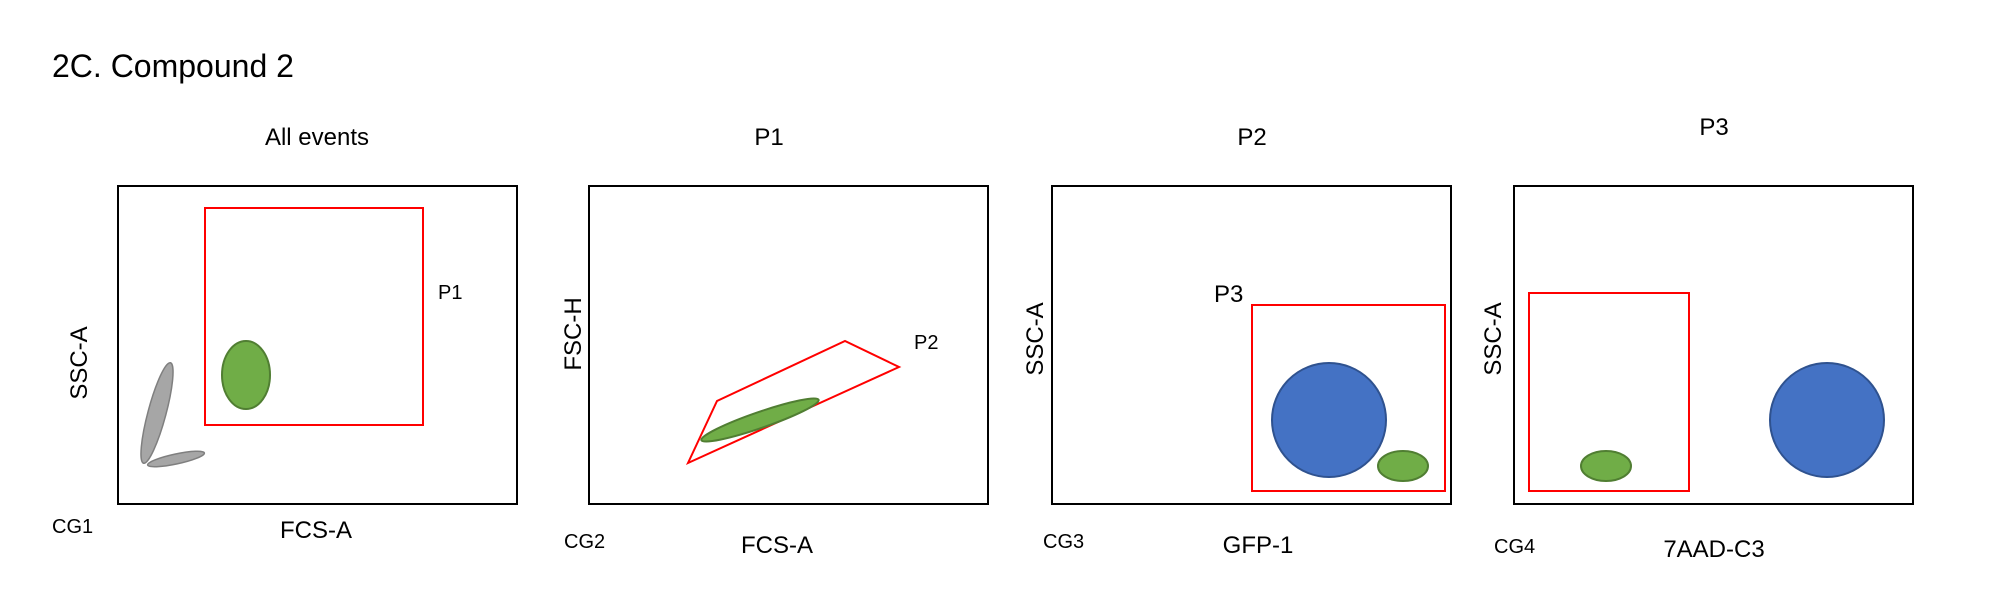  What do you see at coordinates (1609, 392) in the screenshot?
I see `gate` at bounding box center [1609, 392].